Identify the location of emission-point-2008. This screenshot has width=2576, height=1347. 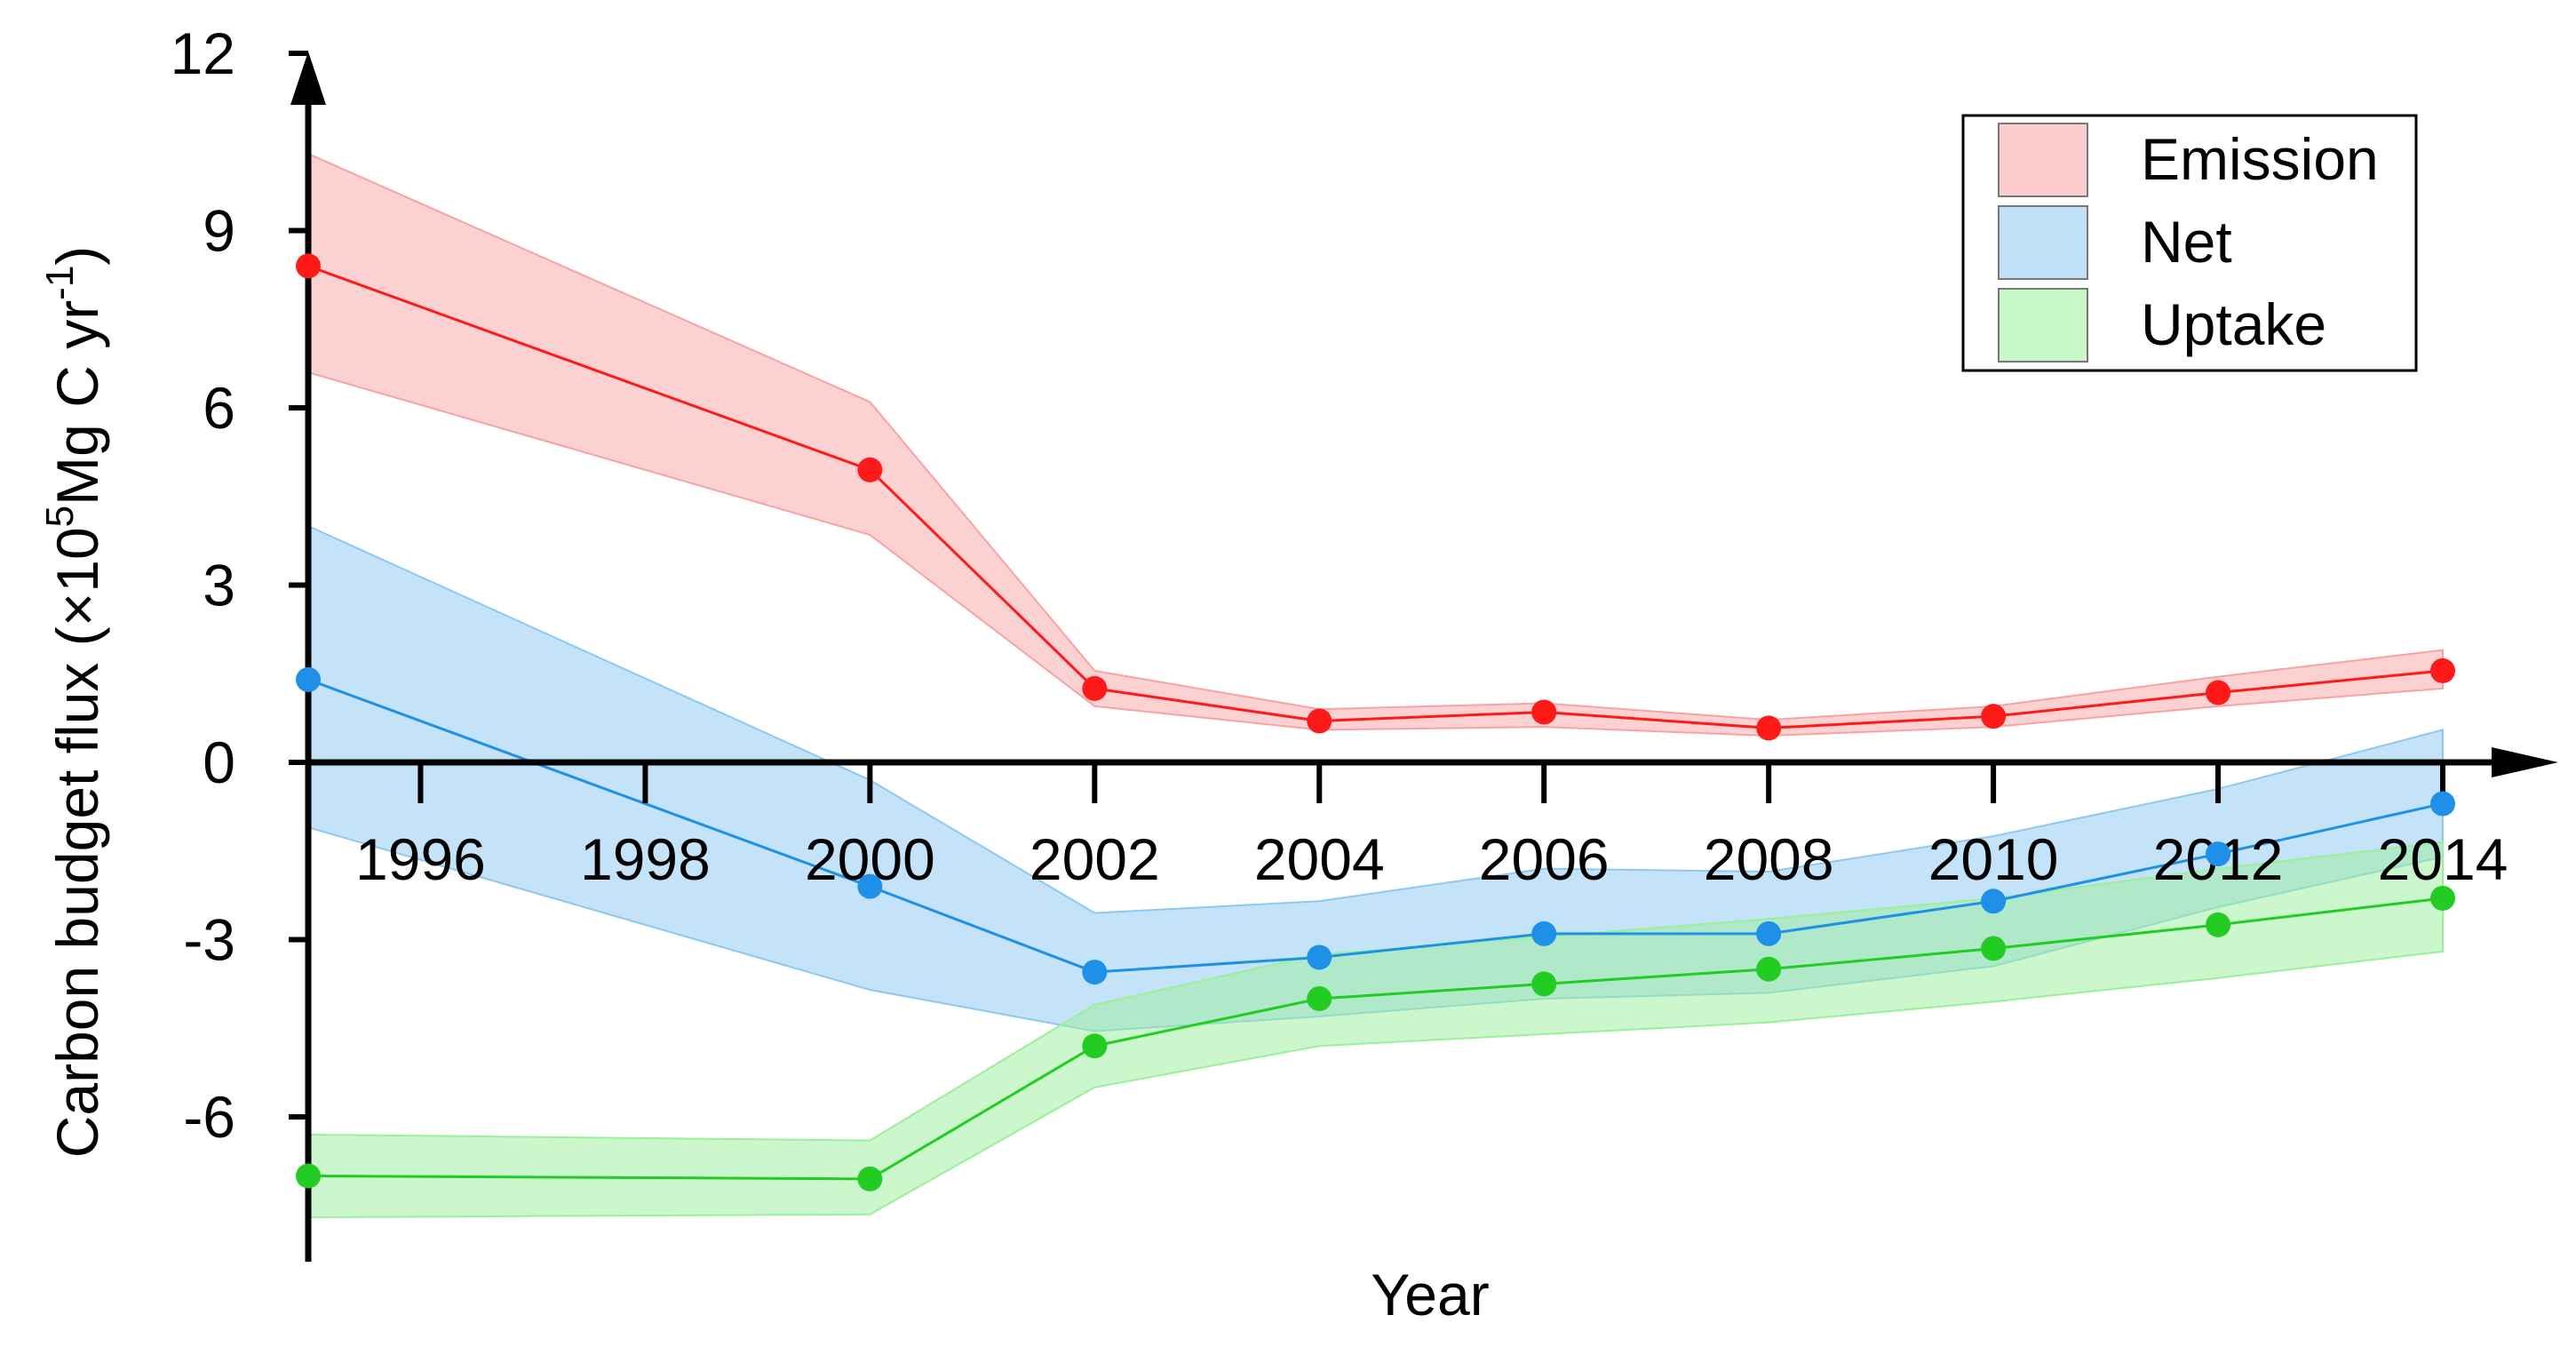
(1769, 728).